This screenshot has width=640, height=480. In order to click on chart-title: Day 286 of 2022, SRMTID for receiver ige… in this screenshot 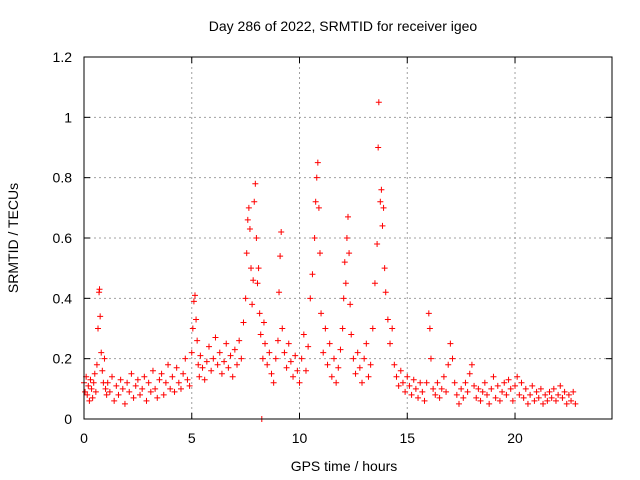, I will do `click(343, 26)`.